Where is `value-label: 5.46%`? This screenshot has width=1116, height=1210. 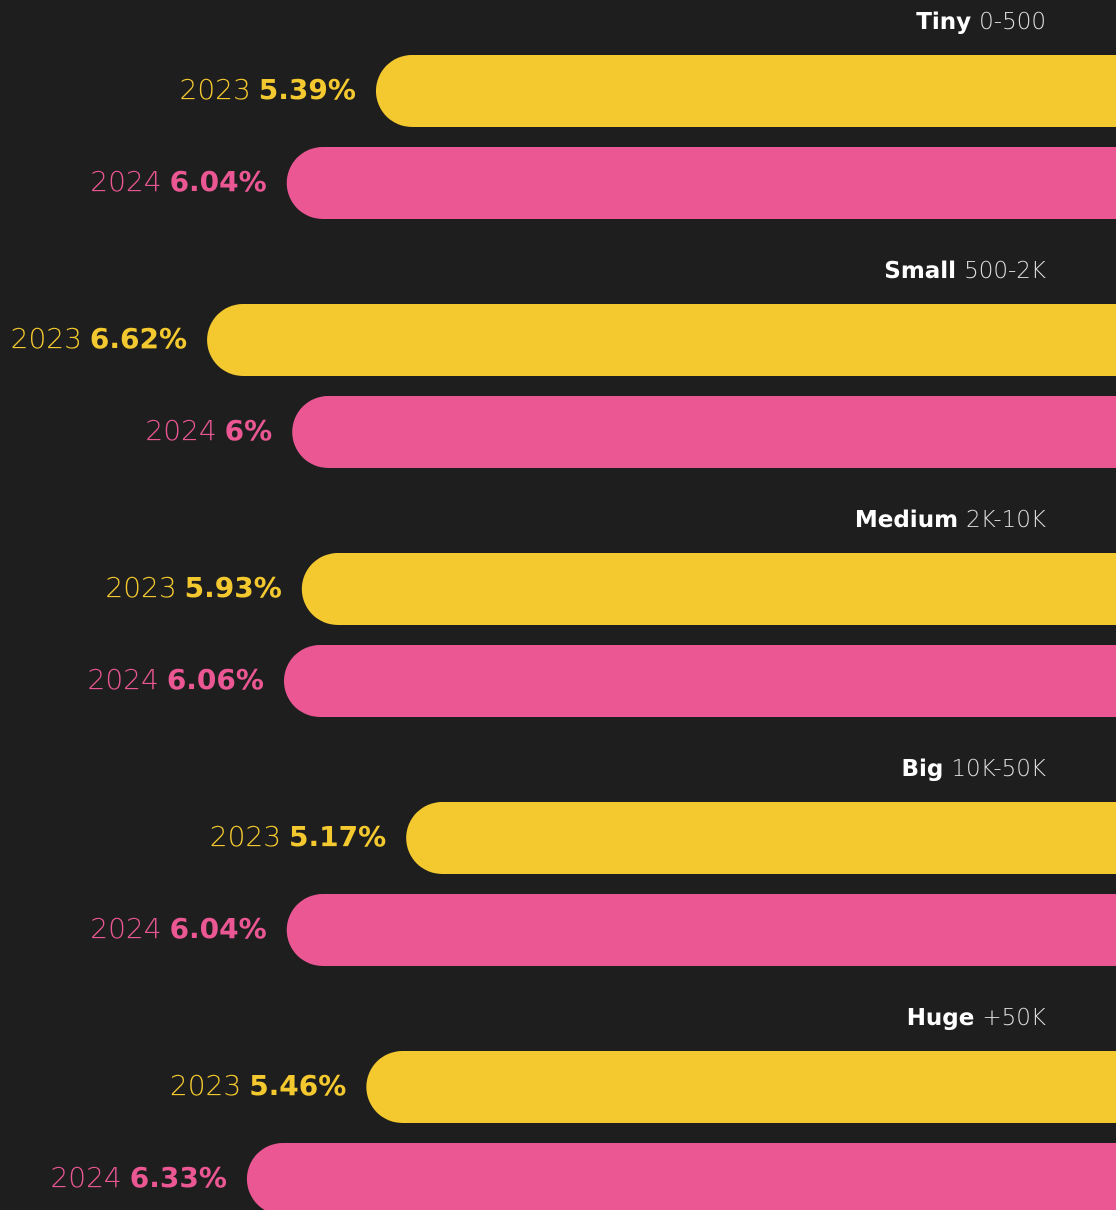 value-label: 5.46% is located at coordinates (297, 1085).